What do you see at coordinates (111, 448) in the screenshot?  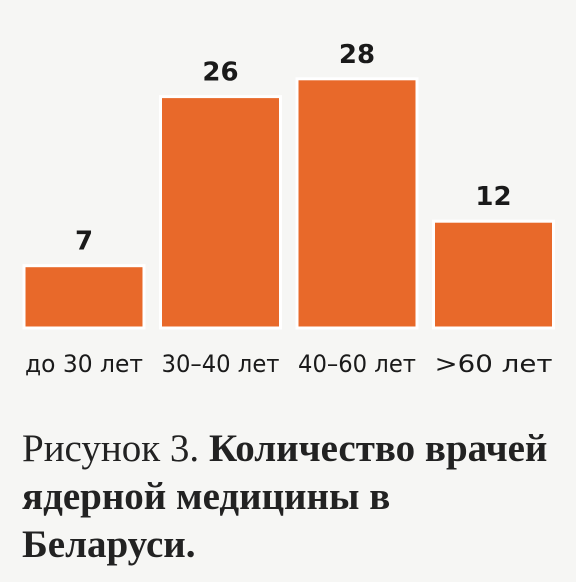 I see `figure-label: Рисунок 3.` at bounding box center [111, 448].